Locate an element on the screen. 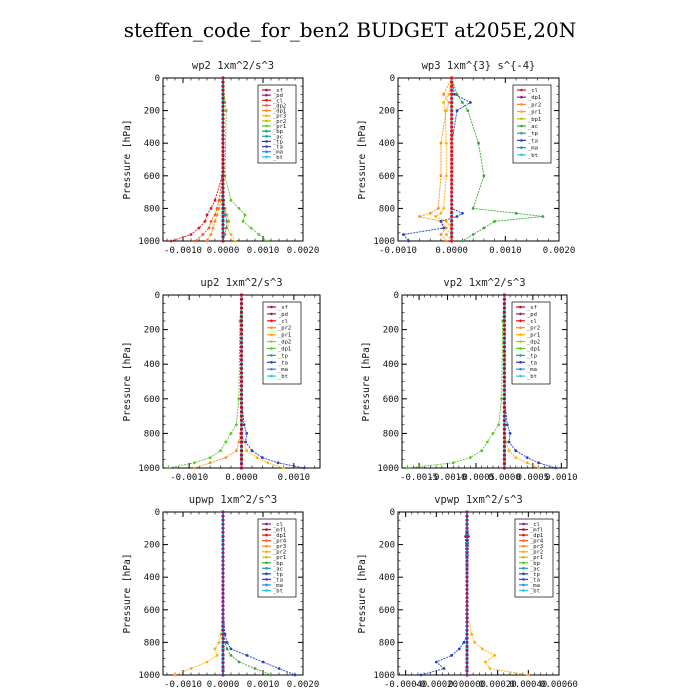 The image size is (700, 700). legend: _cl_dp1_pr2 _pr1_bp1_ac_tp_ta _ma_bt is located at coordinates (532, 124).